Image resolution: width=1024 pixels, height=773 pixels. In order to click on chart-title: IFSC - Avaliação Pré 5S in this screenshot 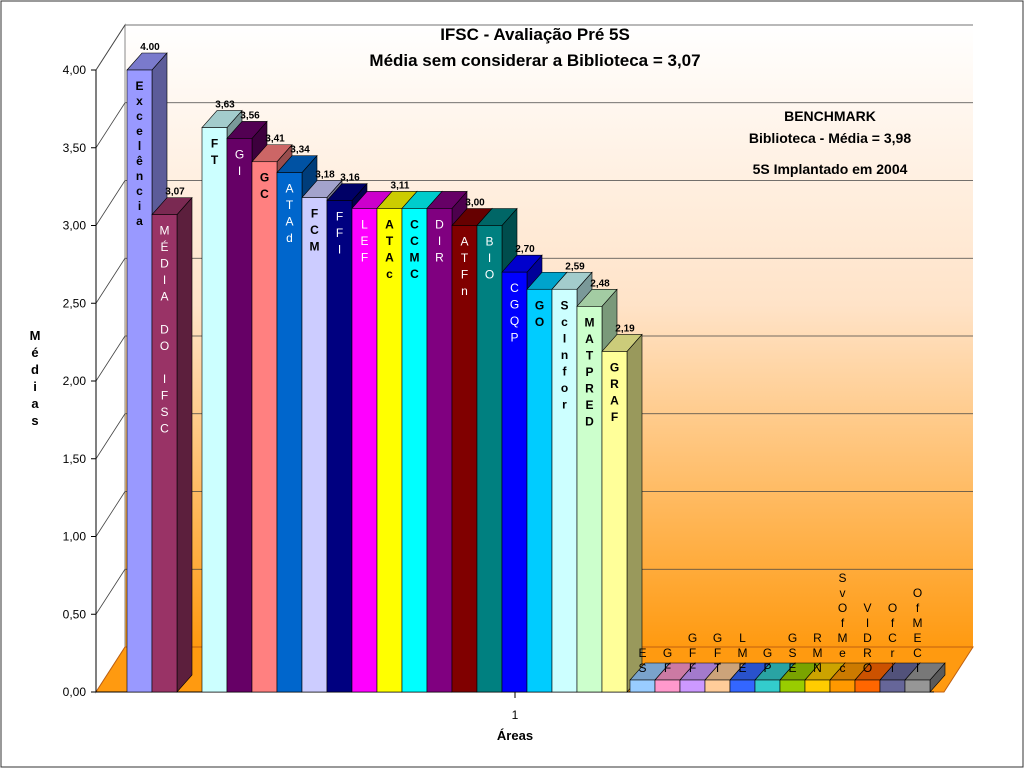, I will do `click(535, 34)`.